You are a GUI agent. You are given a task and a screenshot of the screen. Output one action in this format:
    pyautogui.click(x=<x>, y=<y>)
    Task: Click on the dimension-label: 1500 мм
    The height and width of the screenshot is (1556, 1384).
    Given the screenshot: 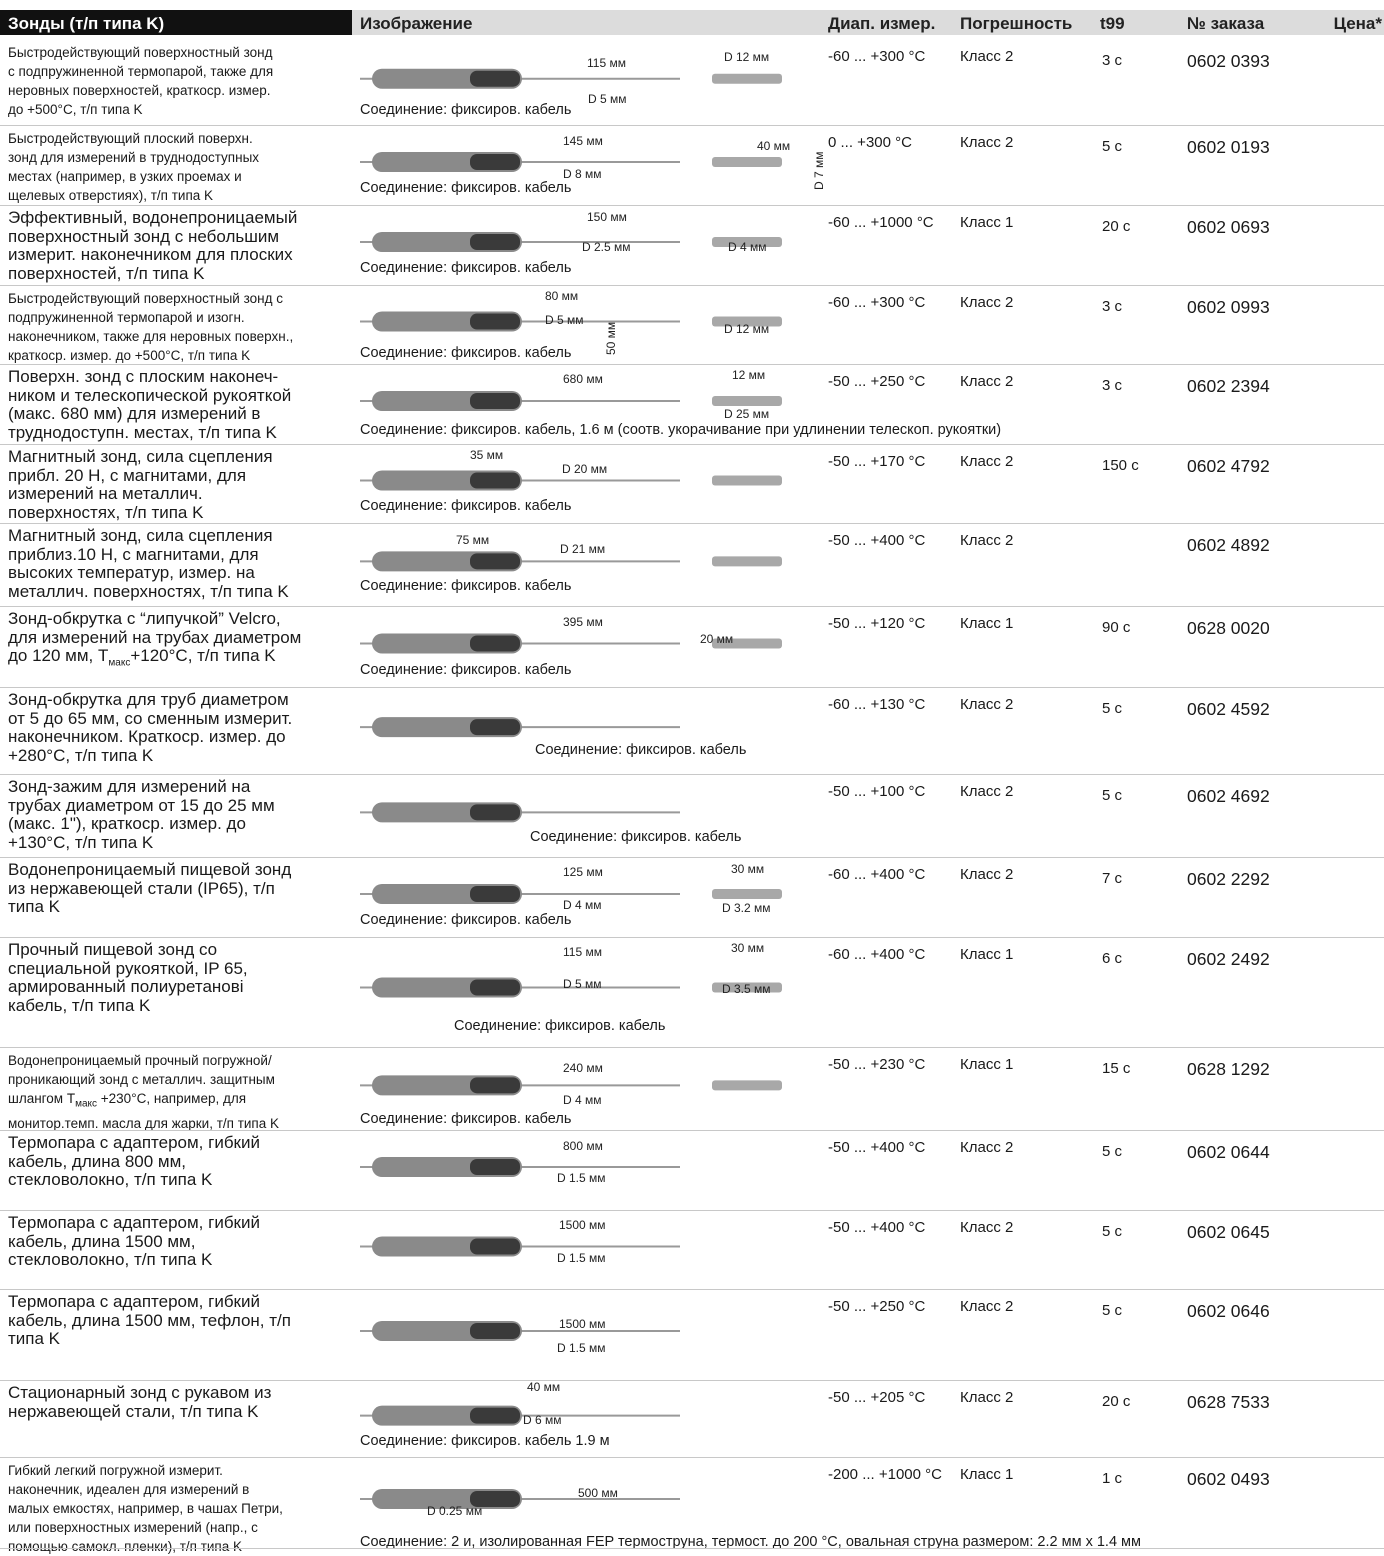 What is the action you would take?
    pyautogui.click(x=582, y=1225)
    